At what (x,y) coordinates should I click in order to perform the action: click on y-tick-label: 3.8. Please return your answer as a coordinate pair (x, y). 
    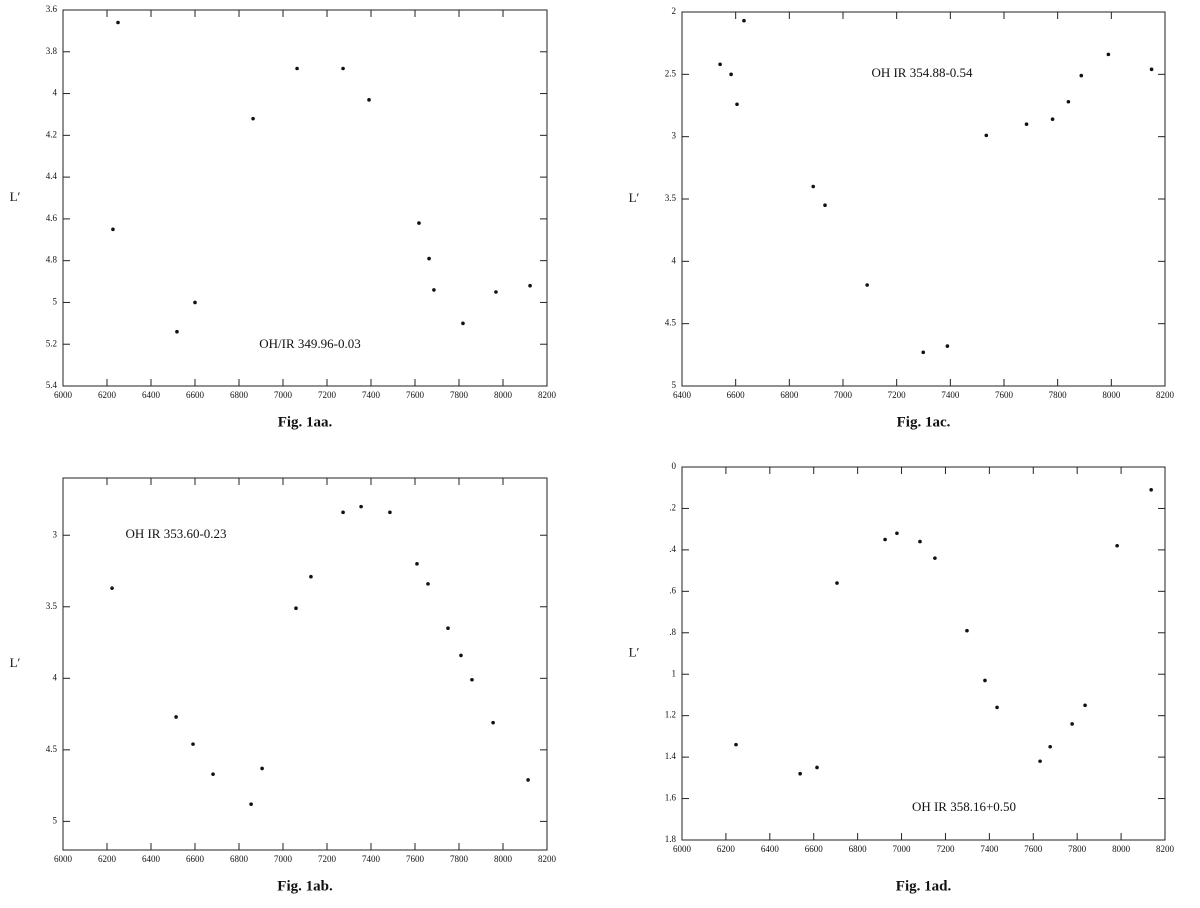
    Looking at the image, I should click on (52, 51).